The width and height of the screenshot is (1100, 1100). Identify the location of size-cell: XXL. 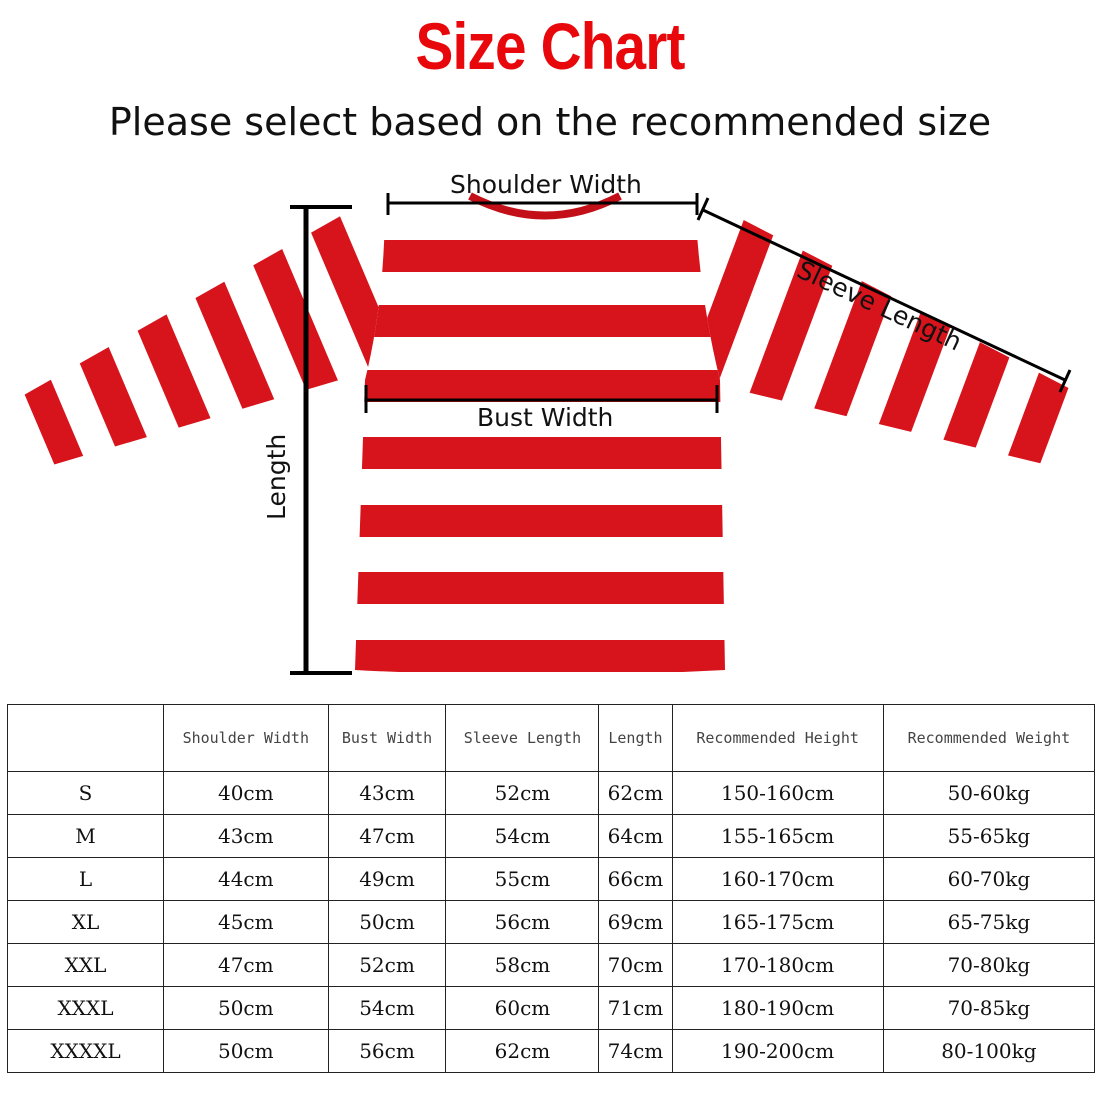
(85, 965).